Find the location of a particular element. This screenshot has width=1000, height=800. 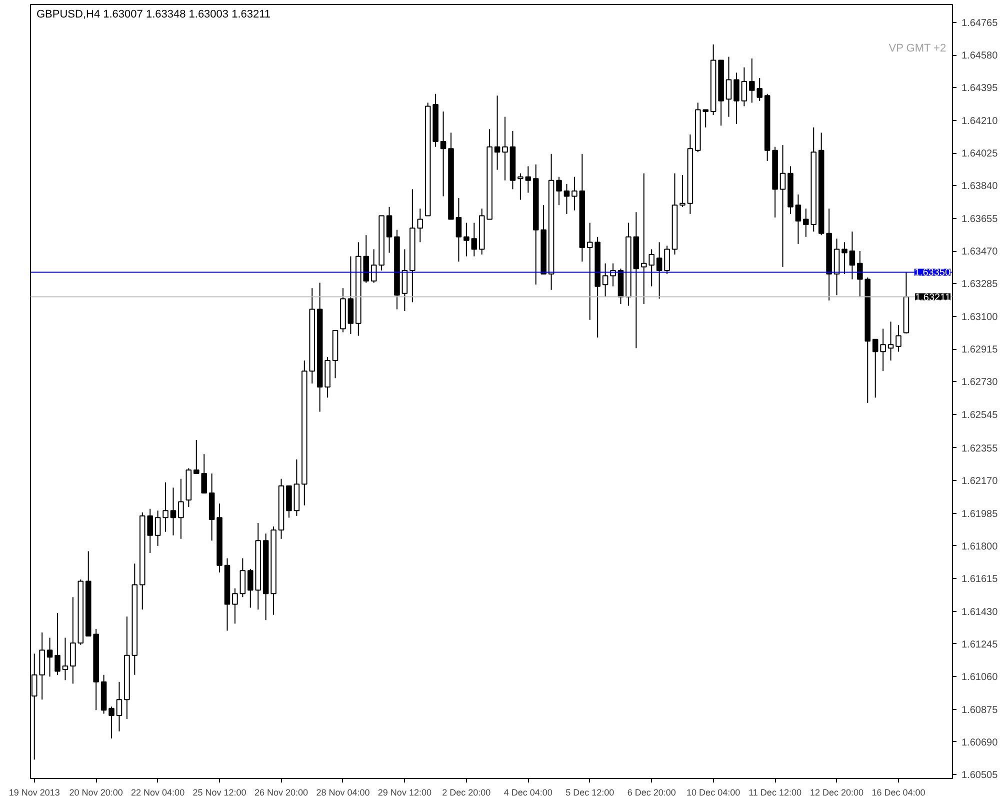

y-tick-label: 1.62355 is located at coordinates (980, 448).